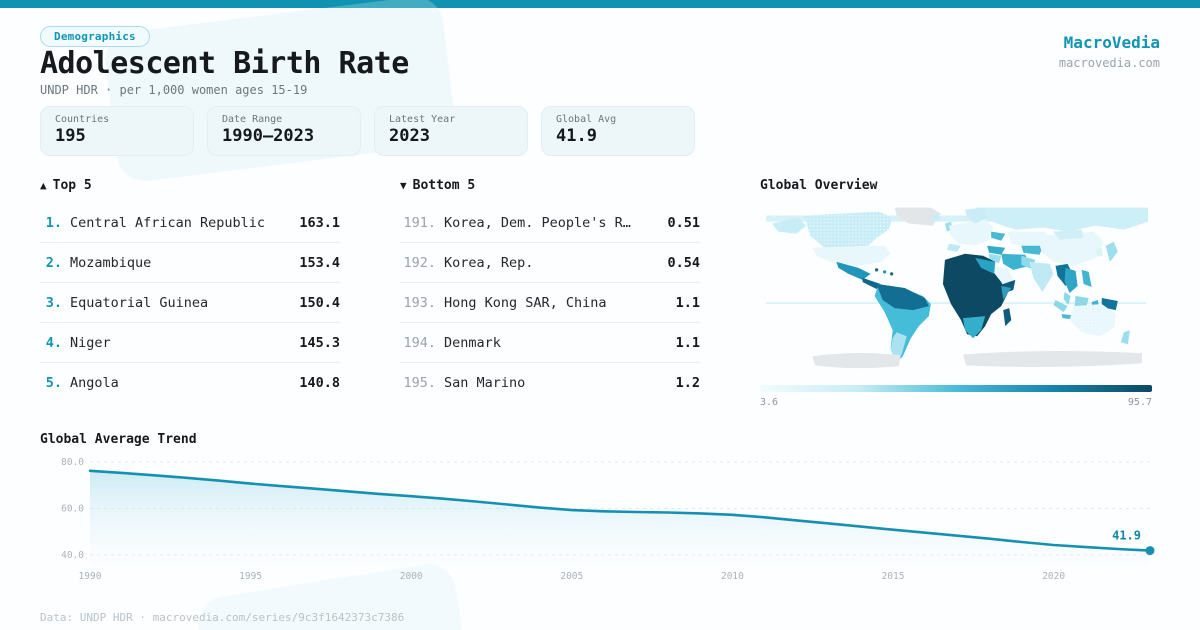 The height and width of the screenshot is (630, 1200). Describe the element at coordinates (1125, 337) in the screenshot. I see `region-new-zealand` at that location.